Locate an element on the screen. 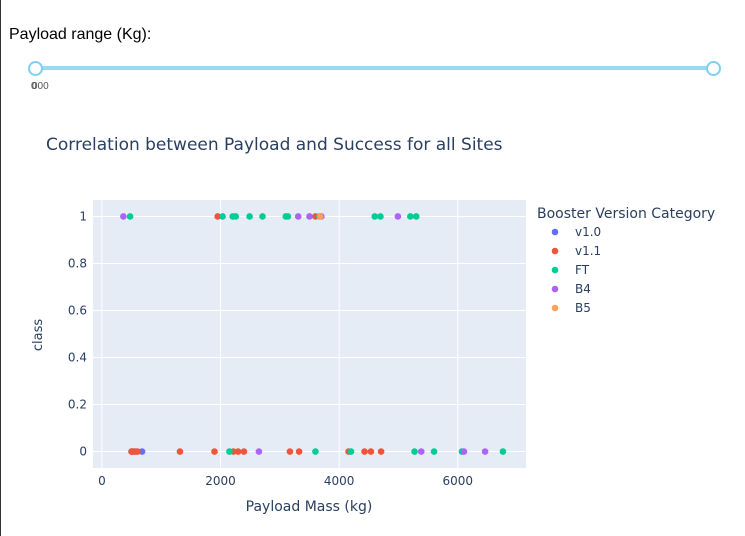 Image resolution: width=745 pixels, height=536 pixels. x-tick-label: 6000 is located at coordinates (458, 481).